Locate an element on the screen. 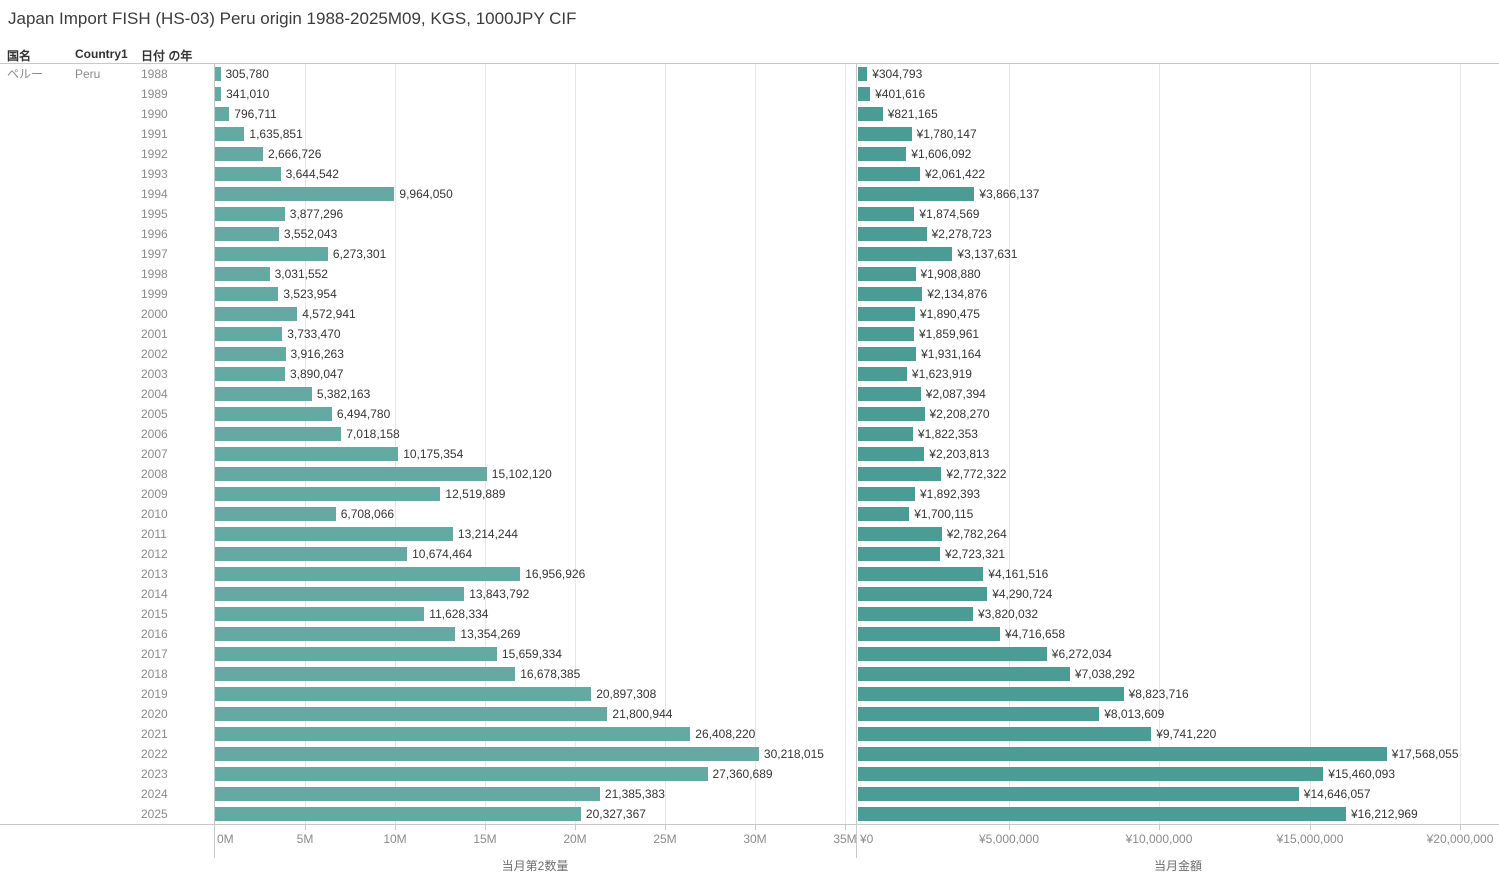  quantity-value-label: 5,382,163 is located at coordinates (343, 394).